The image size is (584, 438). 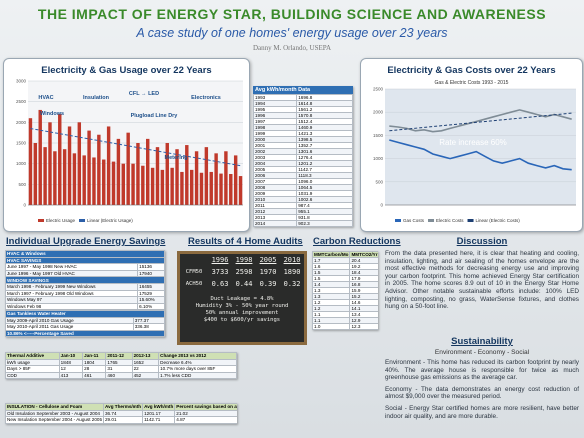 I want to click on annotation: Metering, so click(x=176, y=158).